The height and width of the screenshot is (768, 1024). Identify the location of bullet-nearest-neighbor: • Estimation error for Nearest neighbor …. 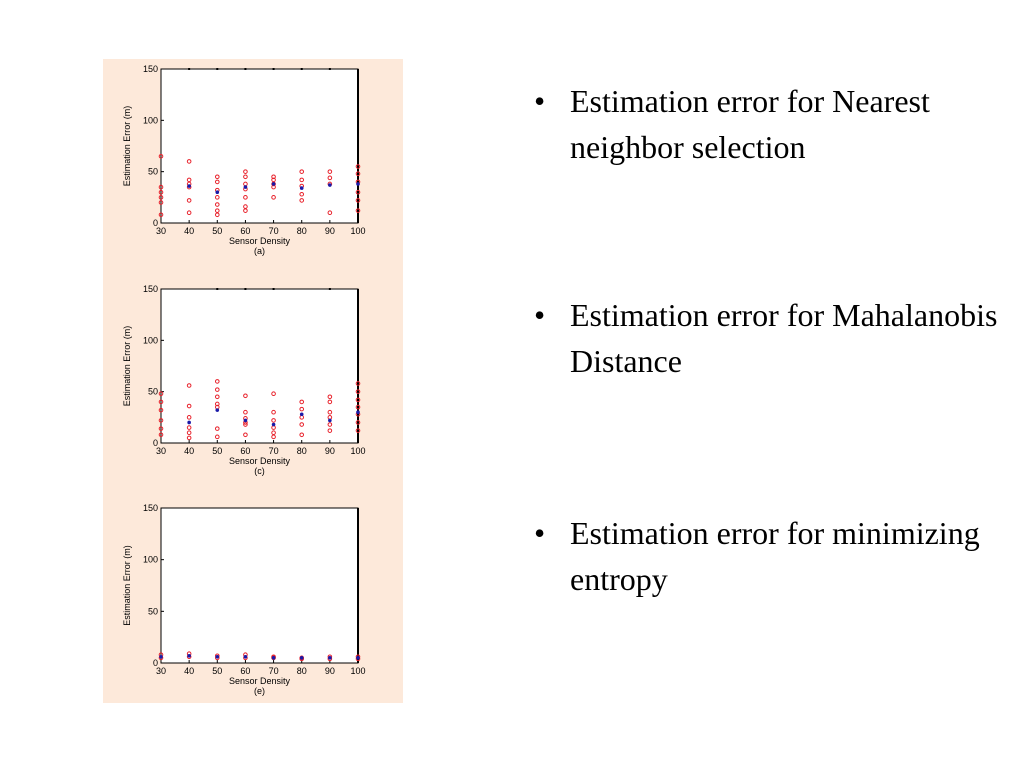
(763, 124).